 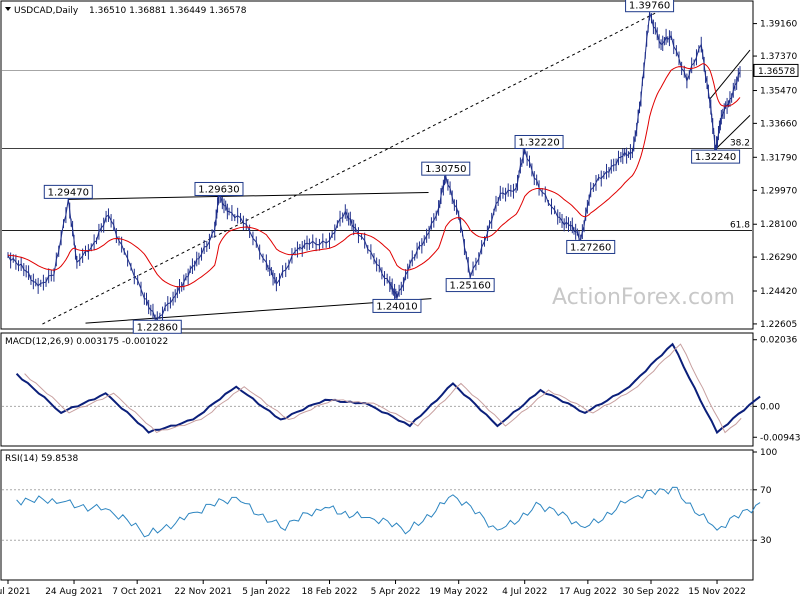 I want to click on level-label: 1.29630, so click(x=218, y=189).